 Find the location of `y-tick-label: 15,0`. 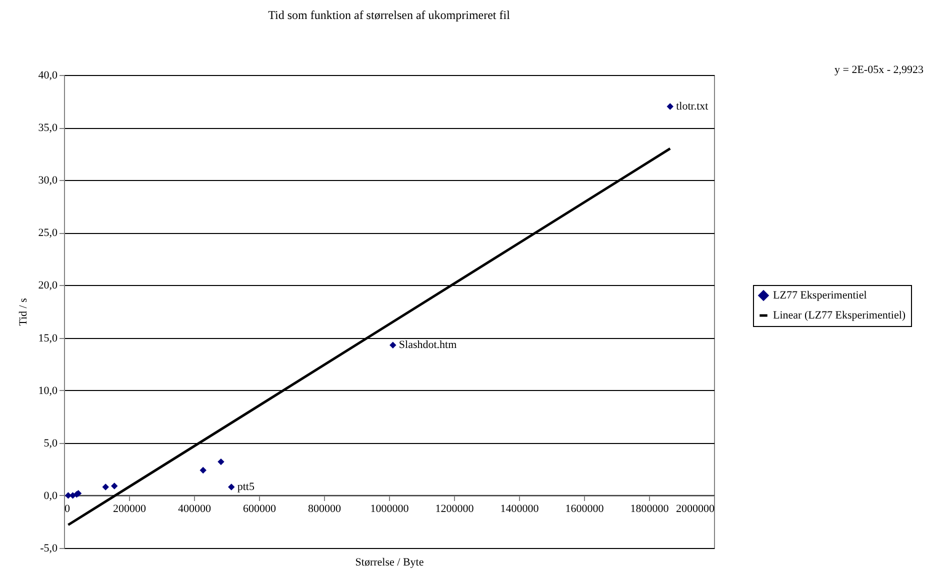

y-tick-label: 15,0 is located at coordinates (48, 338).